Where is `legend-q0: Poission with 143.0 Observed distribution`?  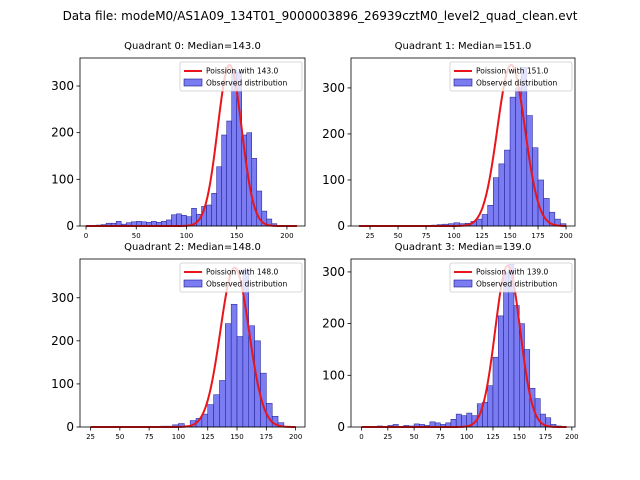
legend-q0: Poission with 143.0 Observed distribution is located at coordinates (241, 76).